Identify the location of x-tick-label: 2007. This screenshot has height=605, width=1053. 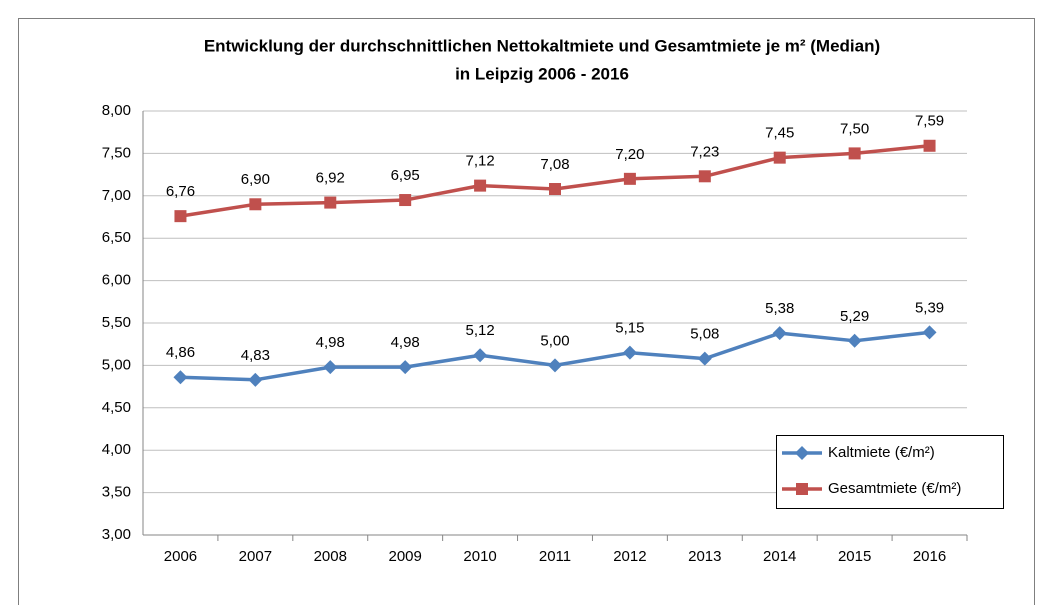
(255, 556).